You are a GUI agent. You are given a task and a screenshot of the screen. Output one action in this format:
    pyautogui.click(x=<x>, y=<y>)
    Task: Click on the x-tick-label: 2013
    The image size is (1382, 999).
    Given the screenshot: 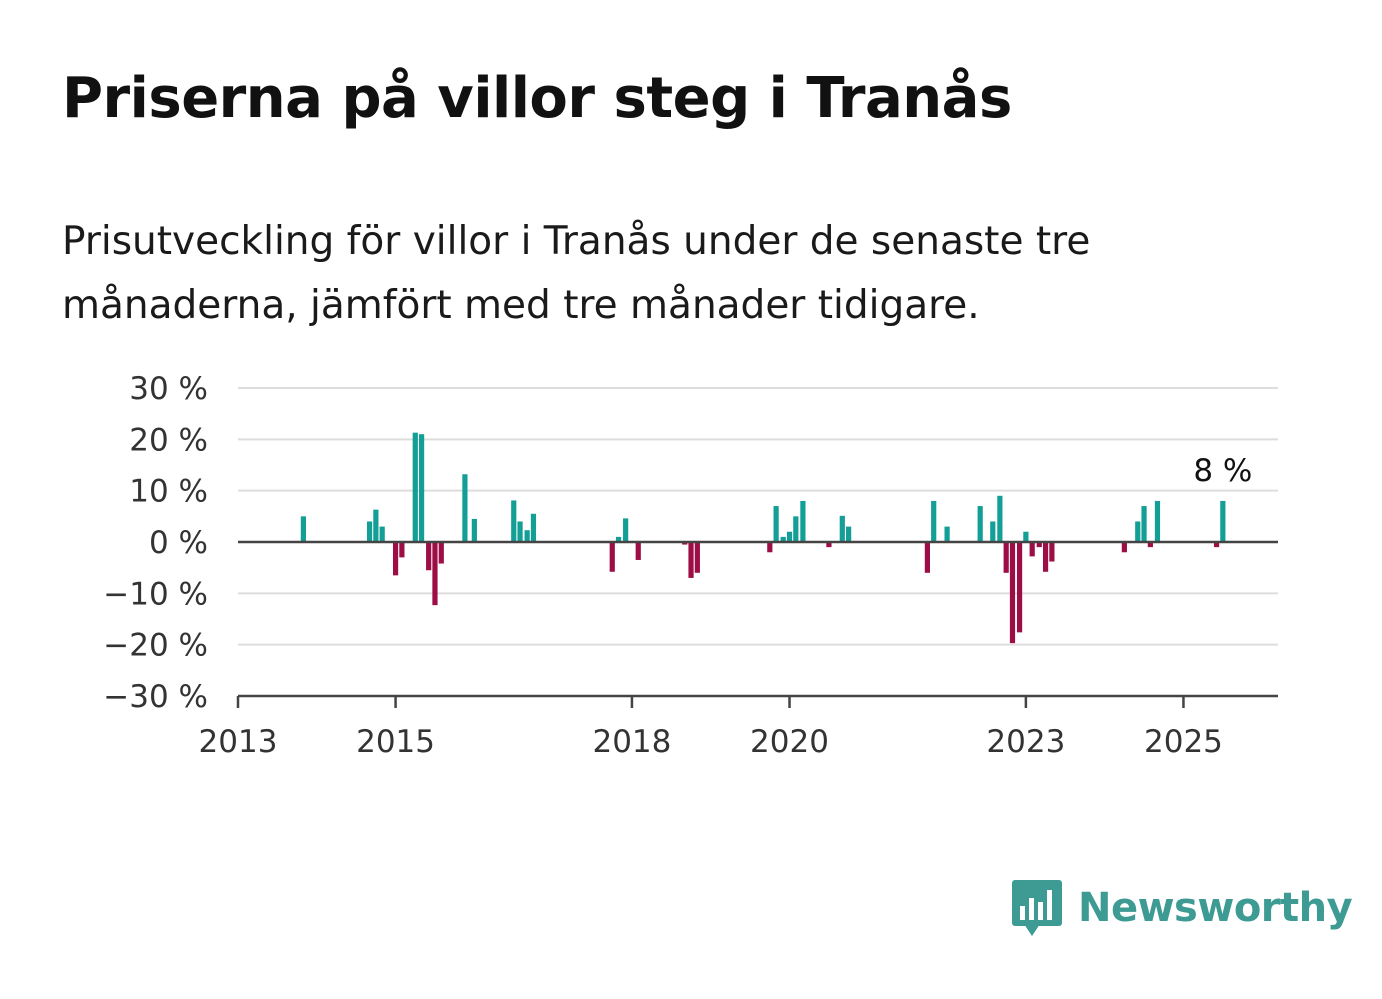 What is the action you would take?
    pyautogui.click(x=238, y=742)
    